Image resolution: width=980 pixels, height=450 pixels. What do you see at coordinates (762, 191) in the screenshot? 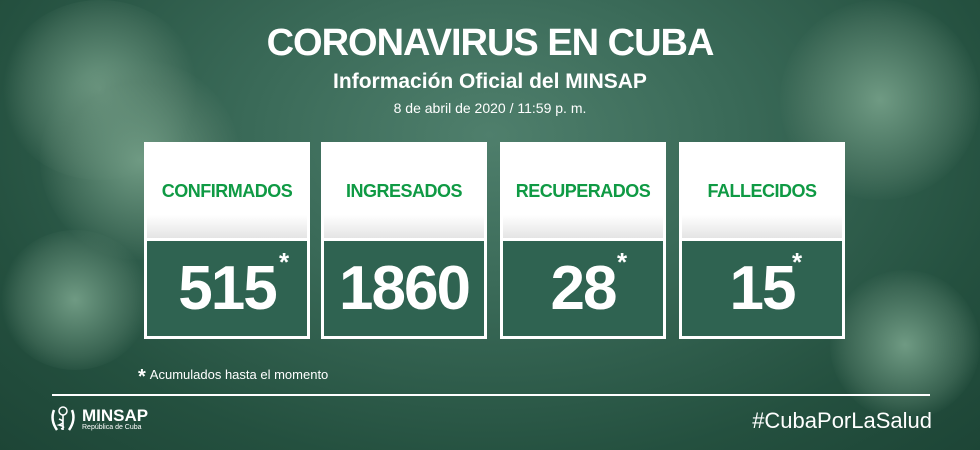
I see `stat-label: FALLECIDOS` at bounding box center [762, 191].